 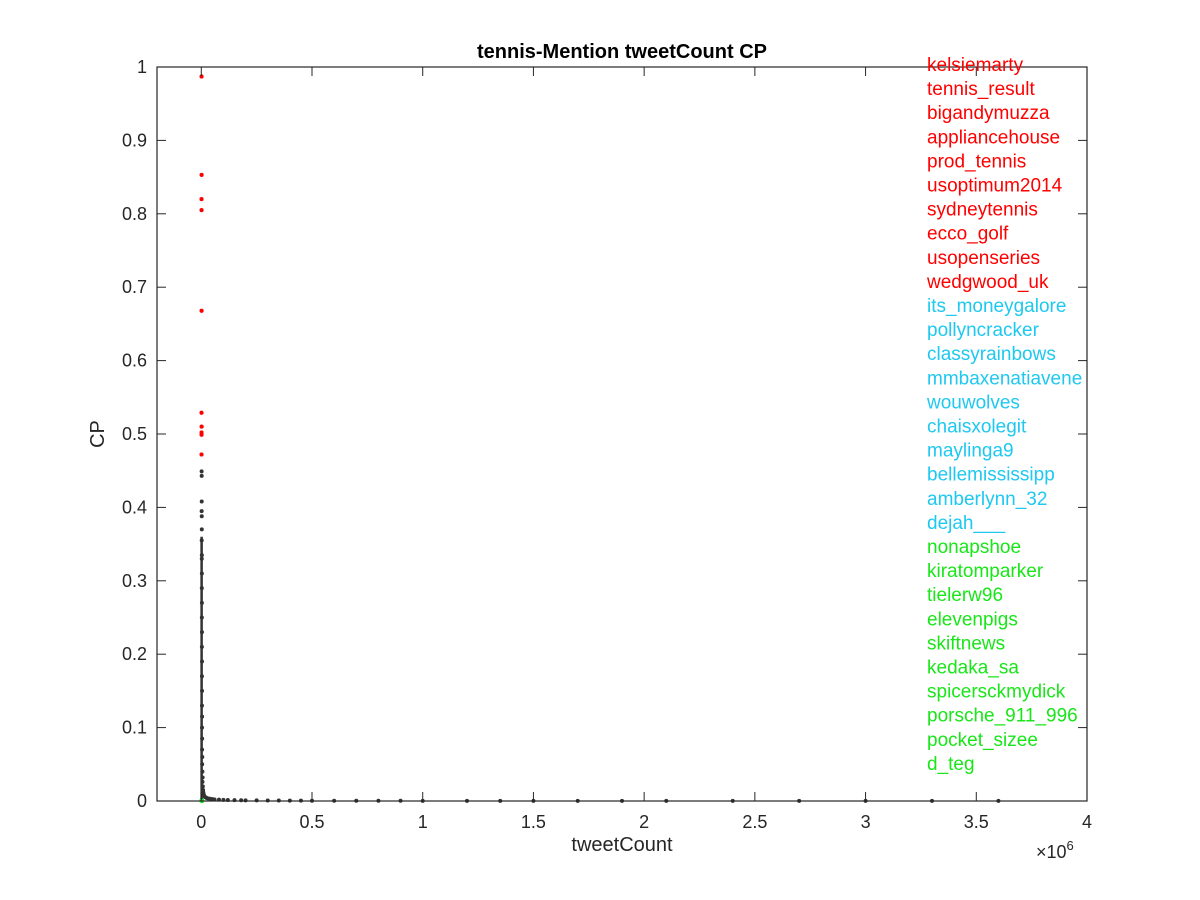 I want to click on x-axis-exponent-power: 6, so click(x=1070, y=845).